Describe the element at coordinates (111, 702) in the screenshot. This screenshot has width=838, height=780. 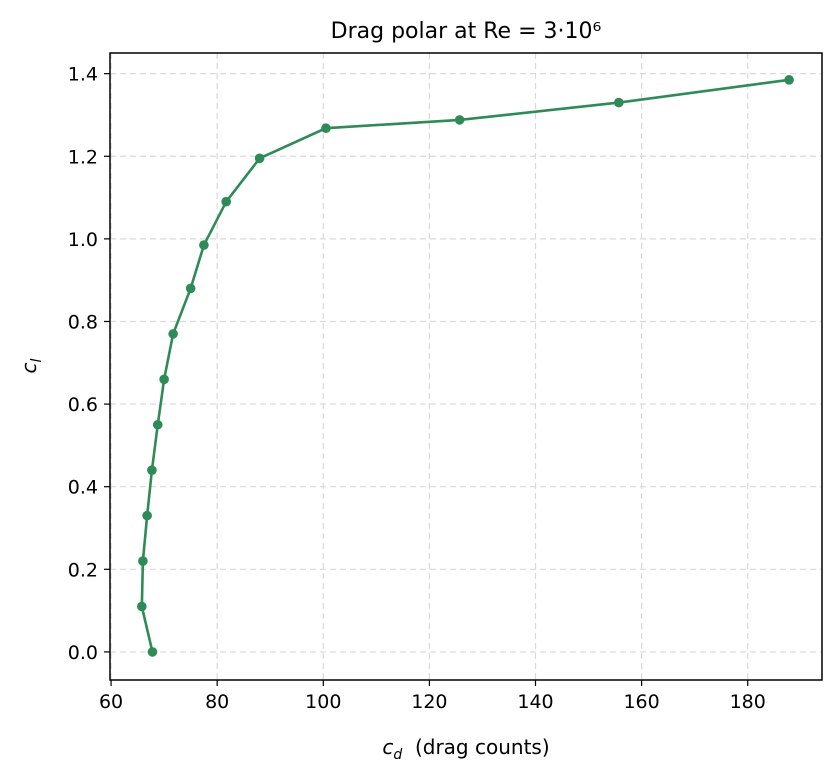
I see `x-tick-label: 60` at that location.